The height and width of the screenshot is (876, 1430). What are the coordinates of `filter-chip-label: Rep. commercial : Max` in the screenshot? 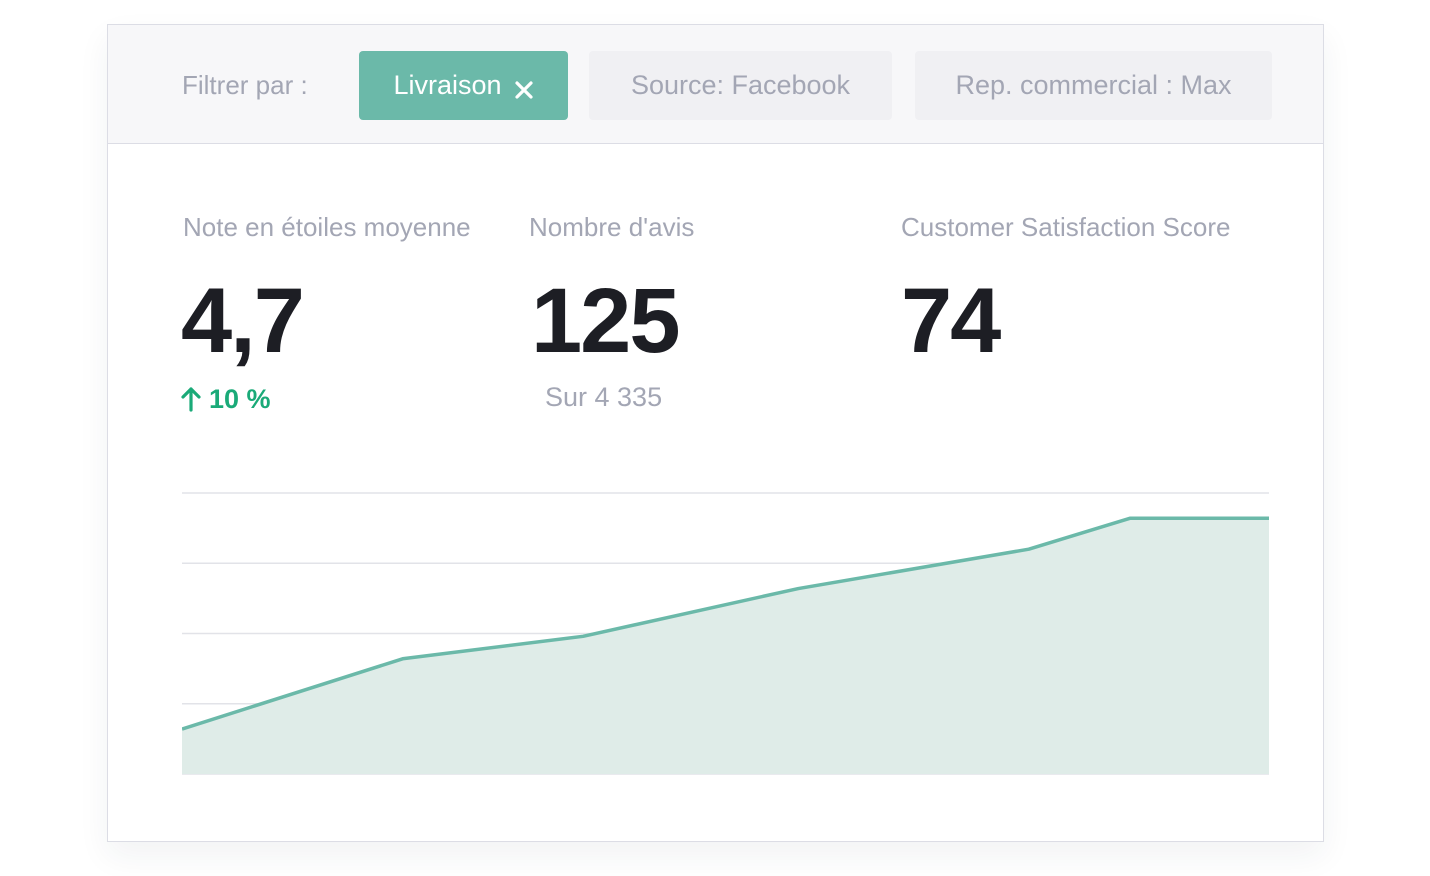 It's located at (1093, 85).